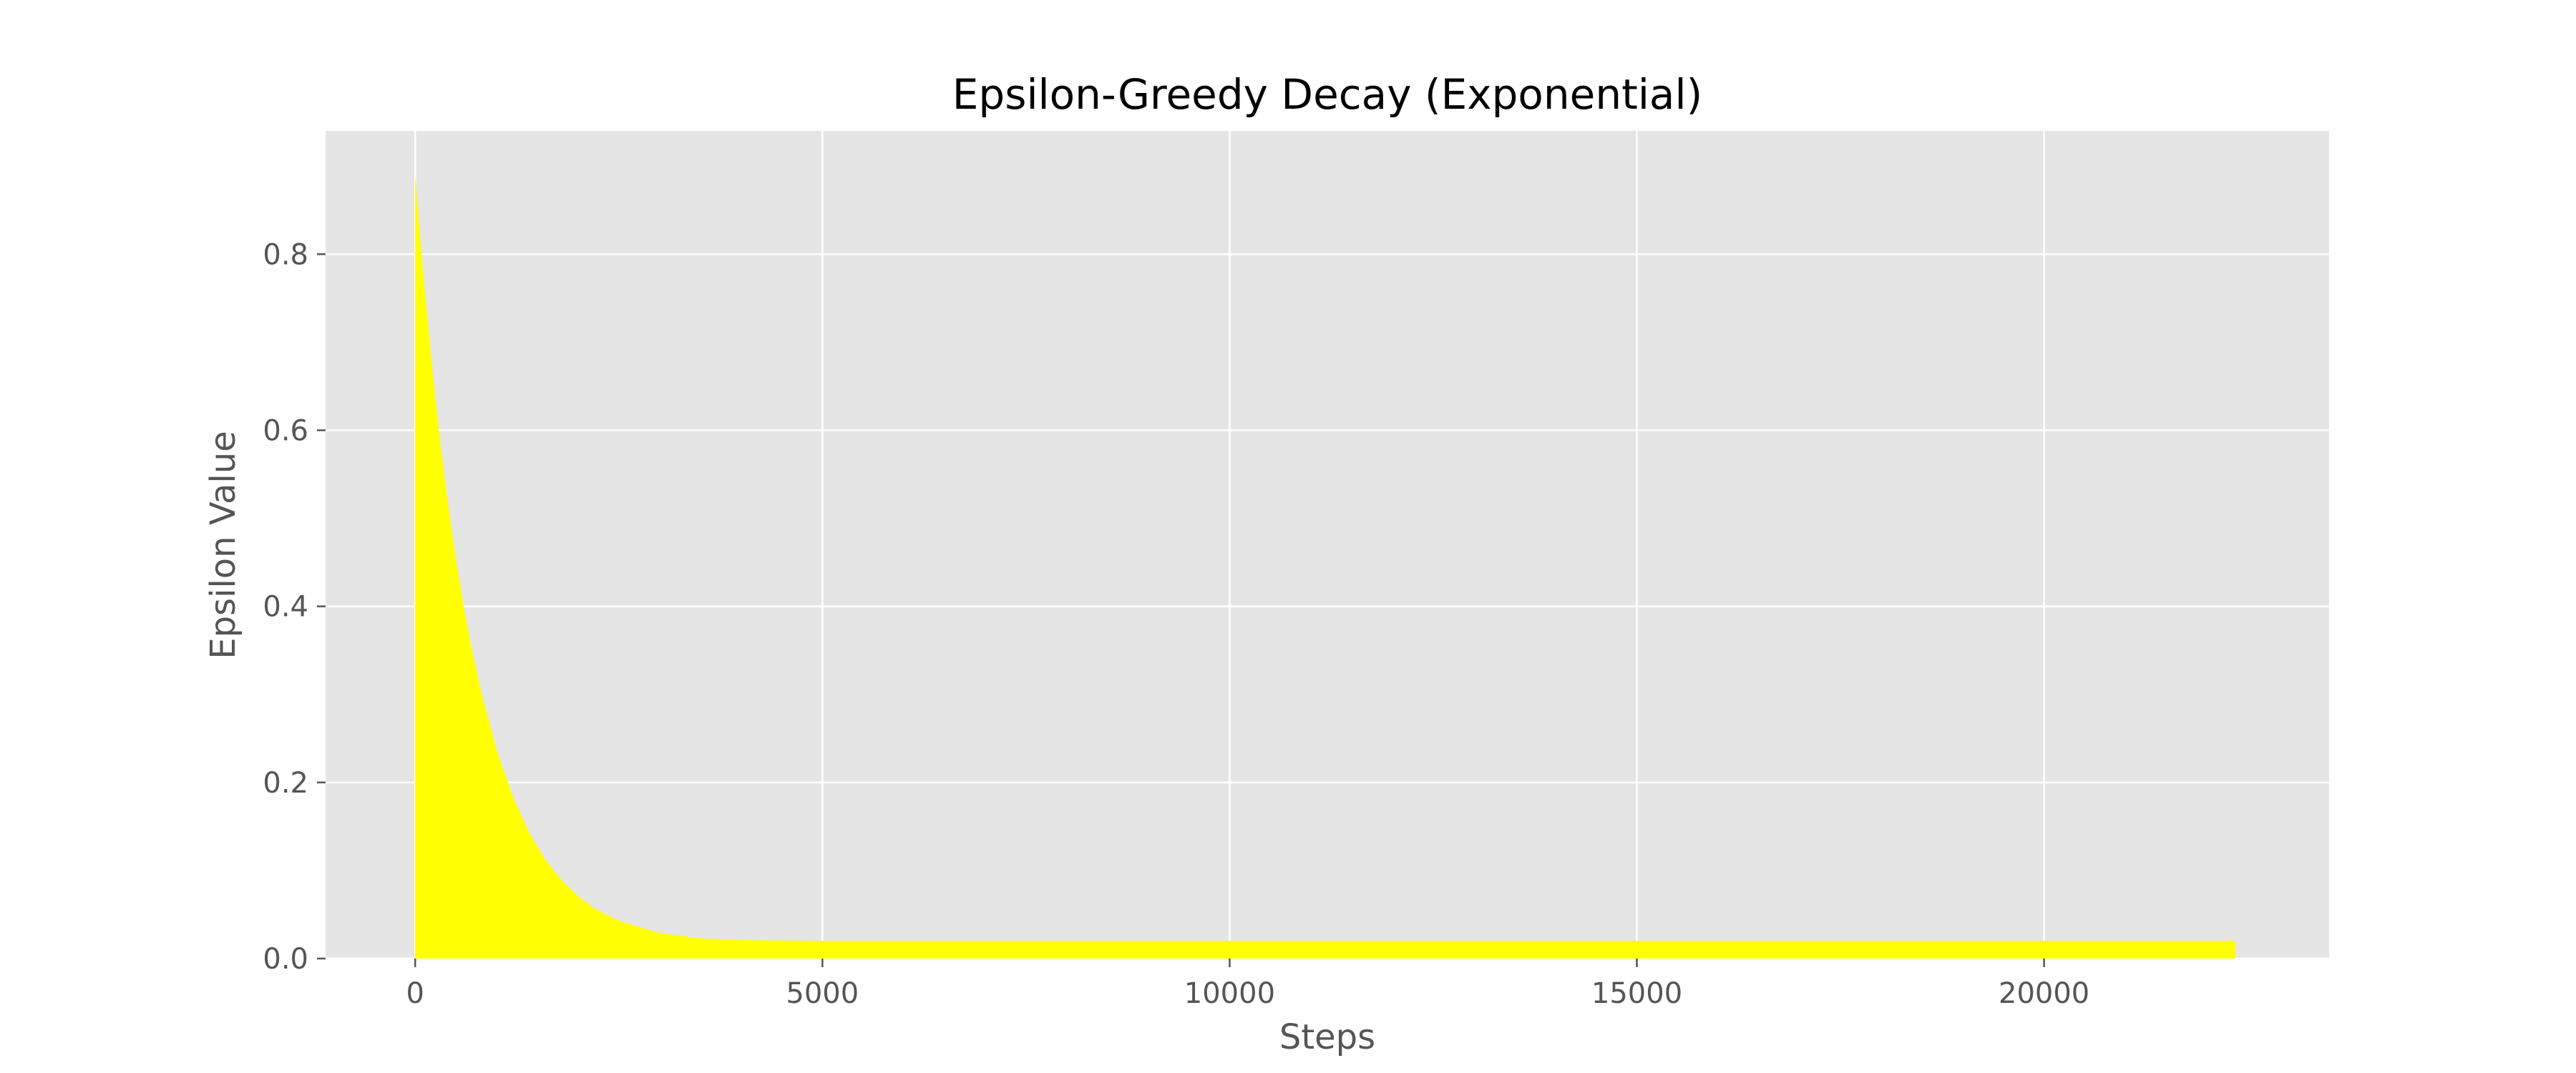 The image size is (2576, 1073). Describe the element at coordinates (2044, 993) in the screenshot. I see `x-tick-label: 20000` at that location.